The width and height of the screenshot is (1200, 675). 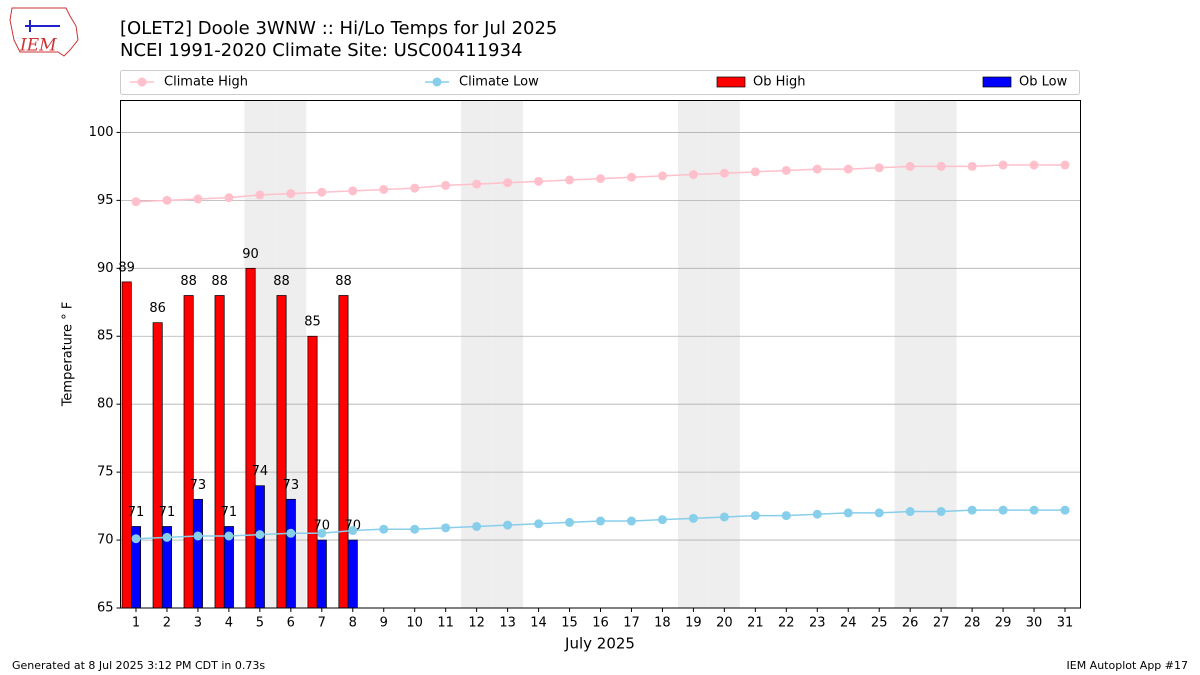 What do you see at coordinates (600, 82) in the screenshot?
I see `legend-box` at bounding box center [600, 82].